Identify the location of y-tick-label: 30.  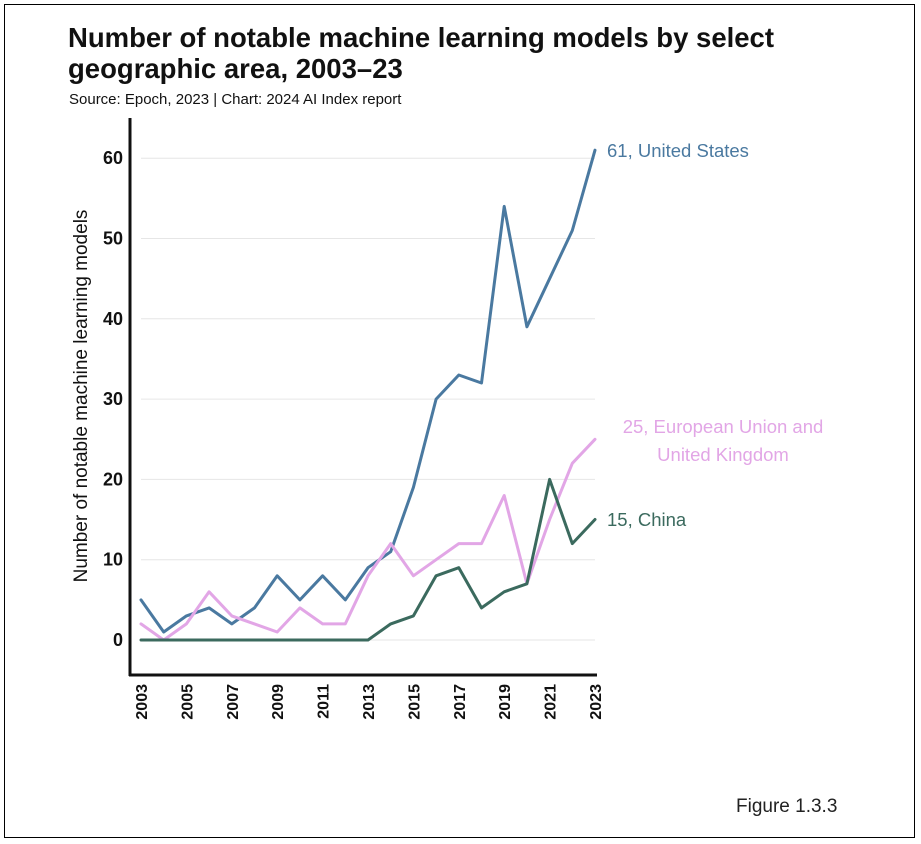
(113, 399).